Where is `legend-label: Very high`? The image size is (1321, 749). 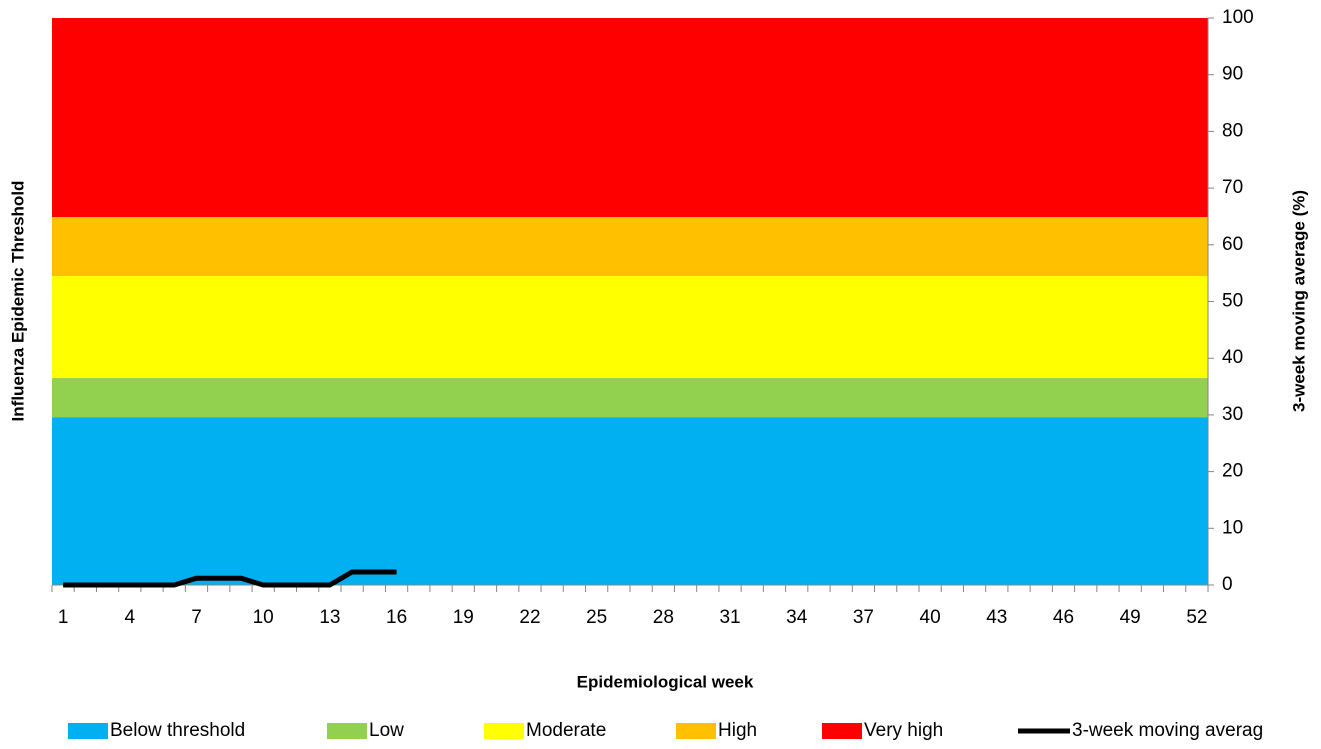 legend-label: Very high is located at coordinates (903, 730).